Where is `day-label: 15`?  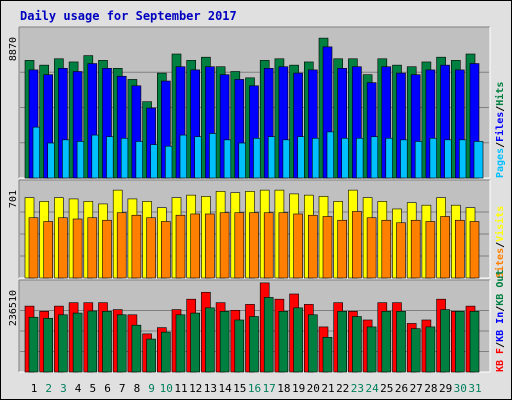 day-label: 15 is located at coordinates (239, 388).